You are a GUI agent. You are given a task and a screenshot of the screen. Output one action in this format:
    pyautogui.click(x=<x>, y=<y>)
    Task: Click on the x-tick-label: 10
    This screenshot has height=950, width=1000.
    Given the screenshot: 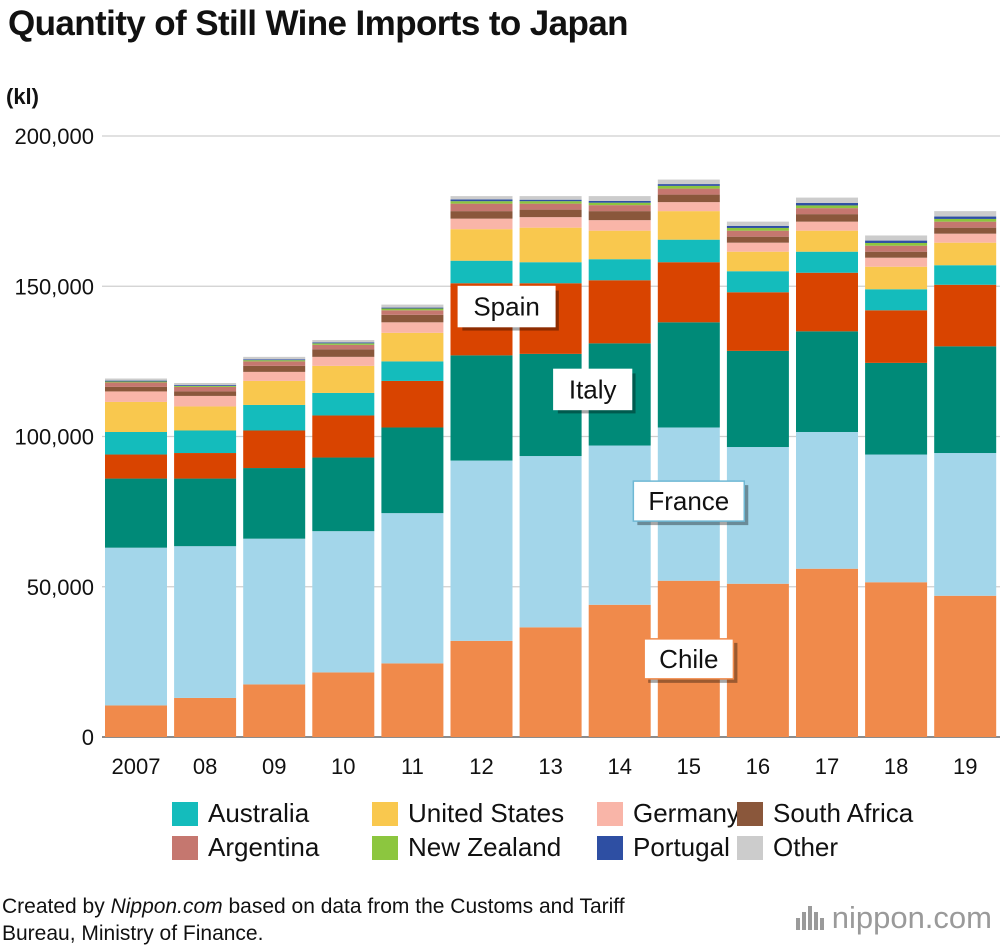 What is the action you would take?
    pyautogui.click(x=343, y=766)
    